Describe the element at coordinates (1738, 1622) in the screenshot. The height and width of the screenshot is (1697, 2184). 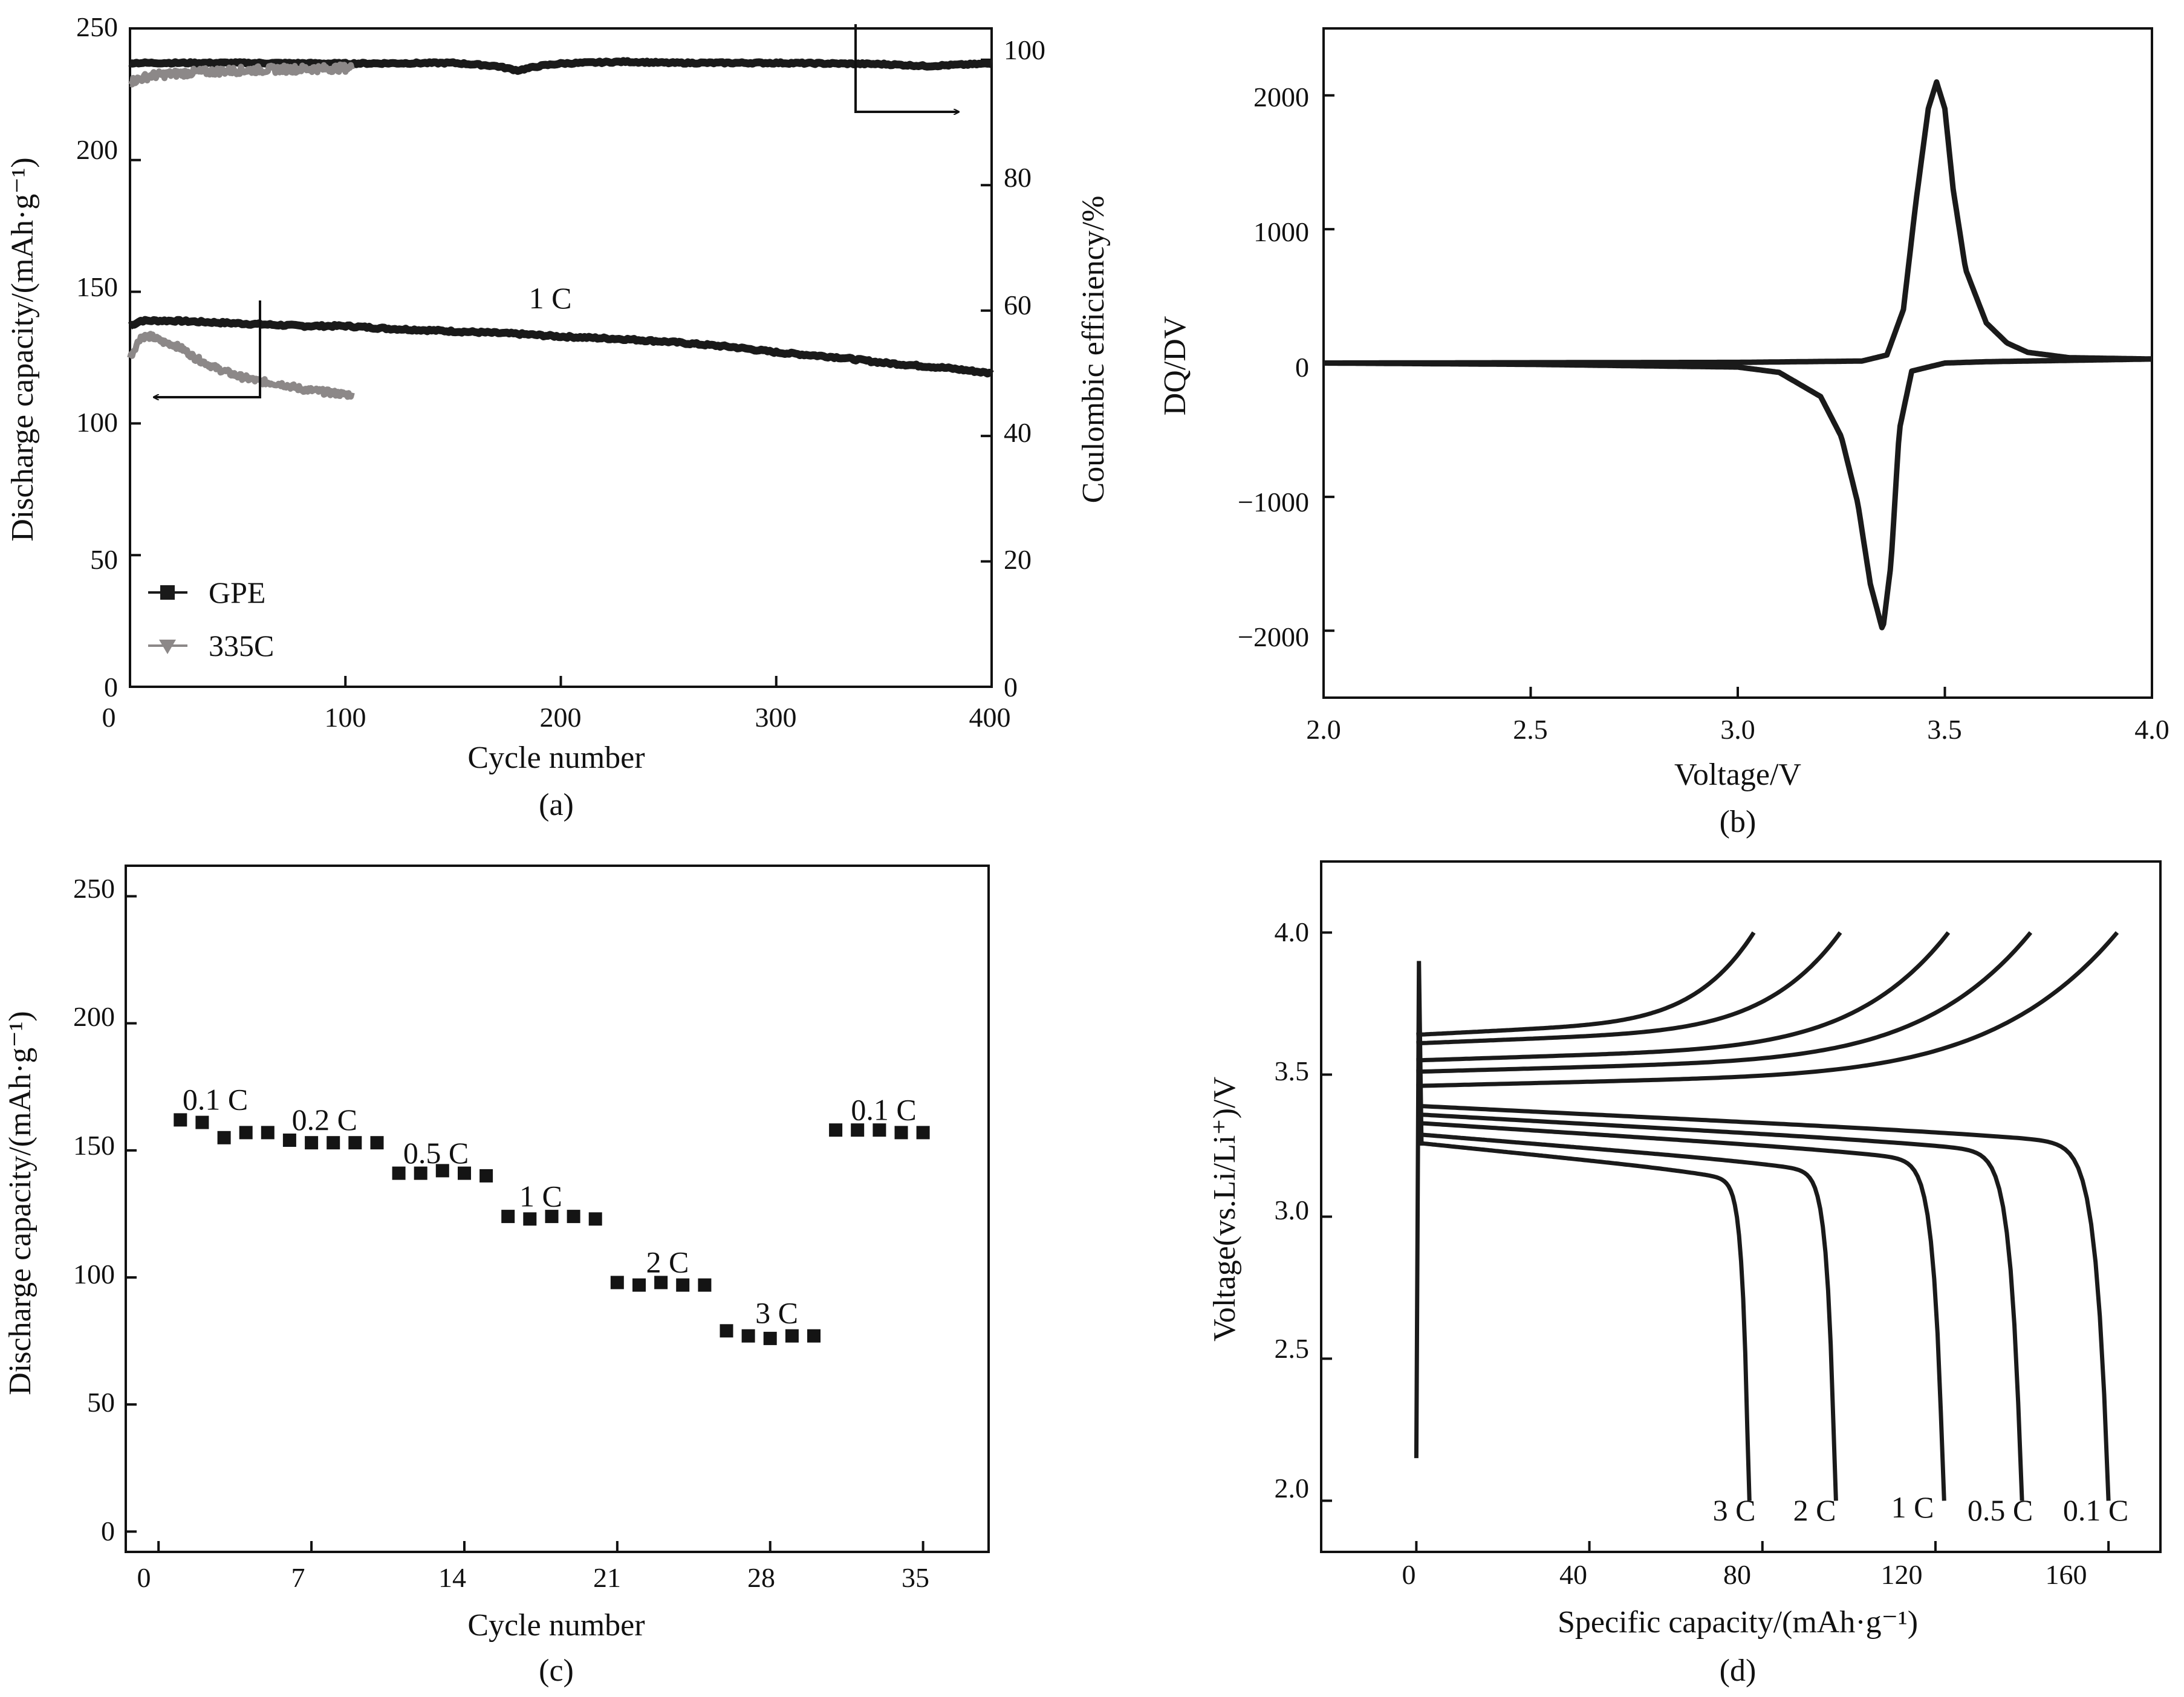
I see `d-x-axis-label: Specific capacity/(mAh·g⁻¹)` at that location.